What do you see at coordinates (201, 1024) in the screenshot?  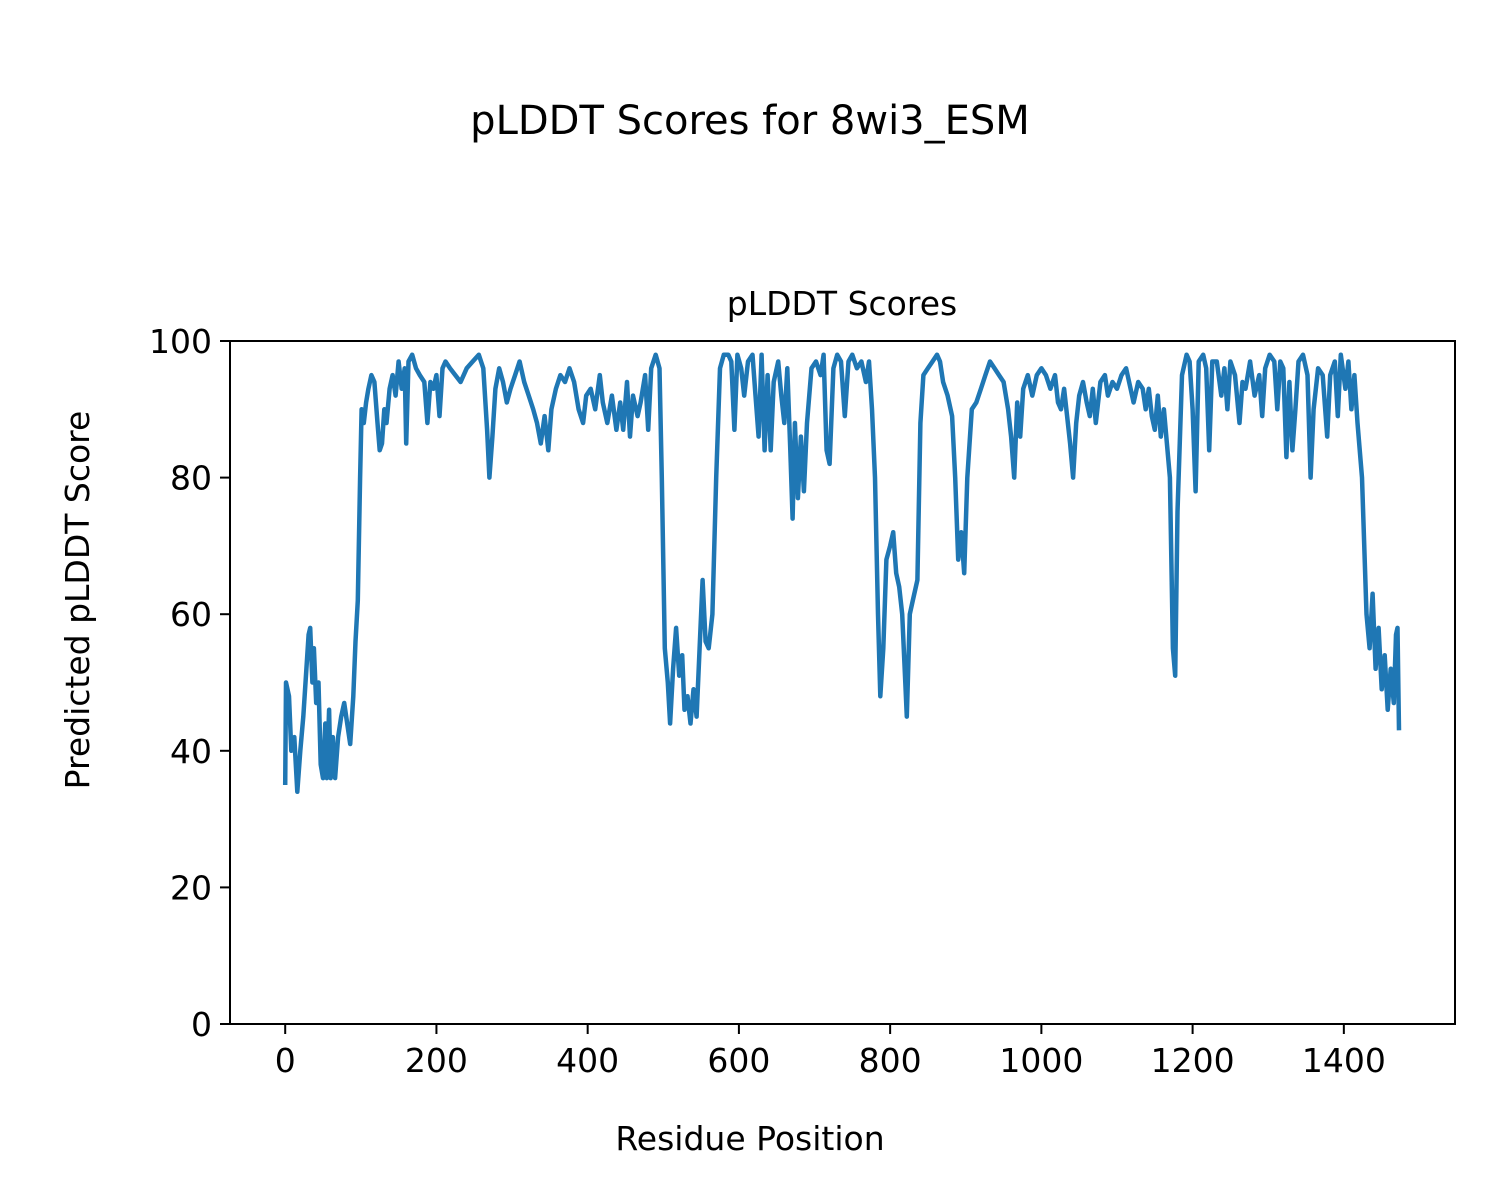 I see `y-tick-label: 0` at bounding box center [201, 1024].